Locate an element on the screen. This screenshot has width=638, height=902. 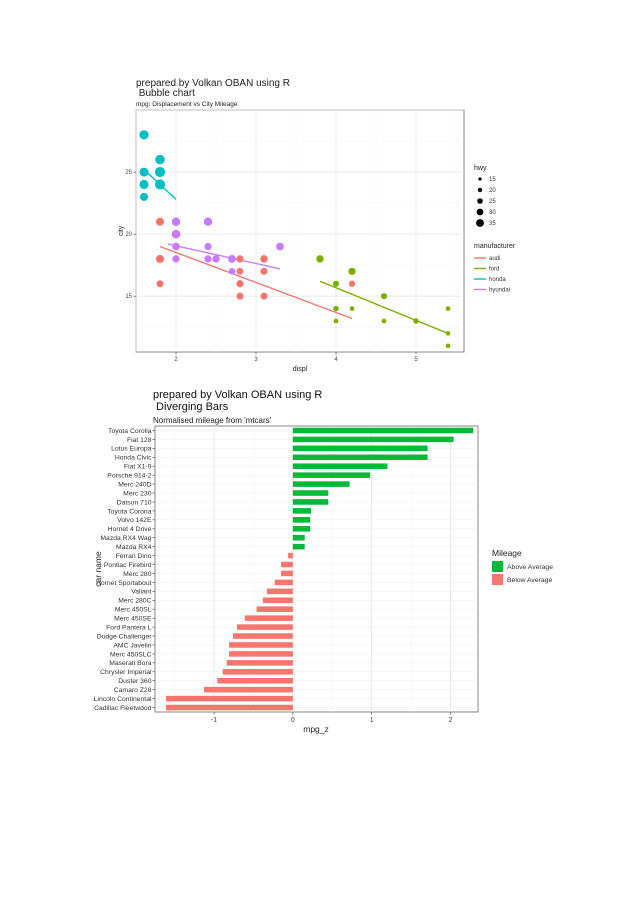
y-tick-label: 20 is located at coordinates (128, 235).